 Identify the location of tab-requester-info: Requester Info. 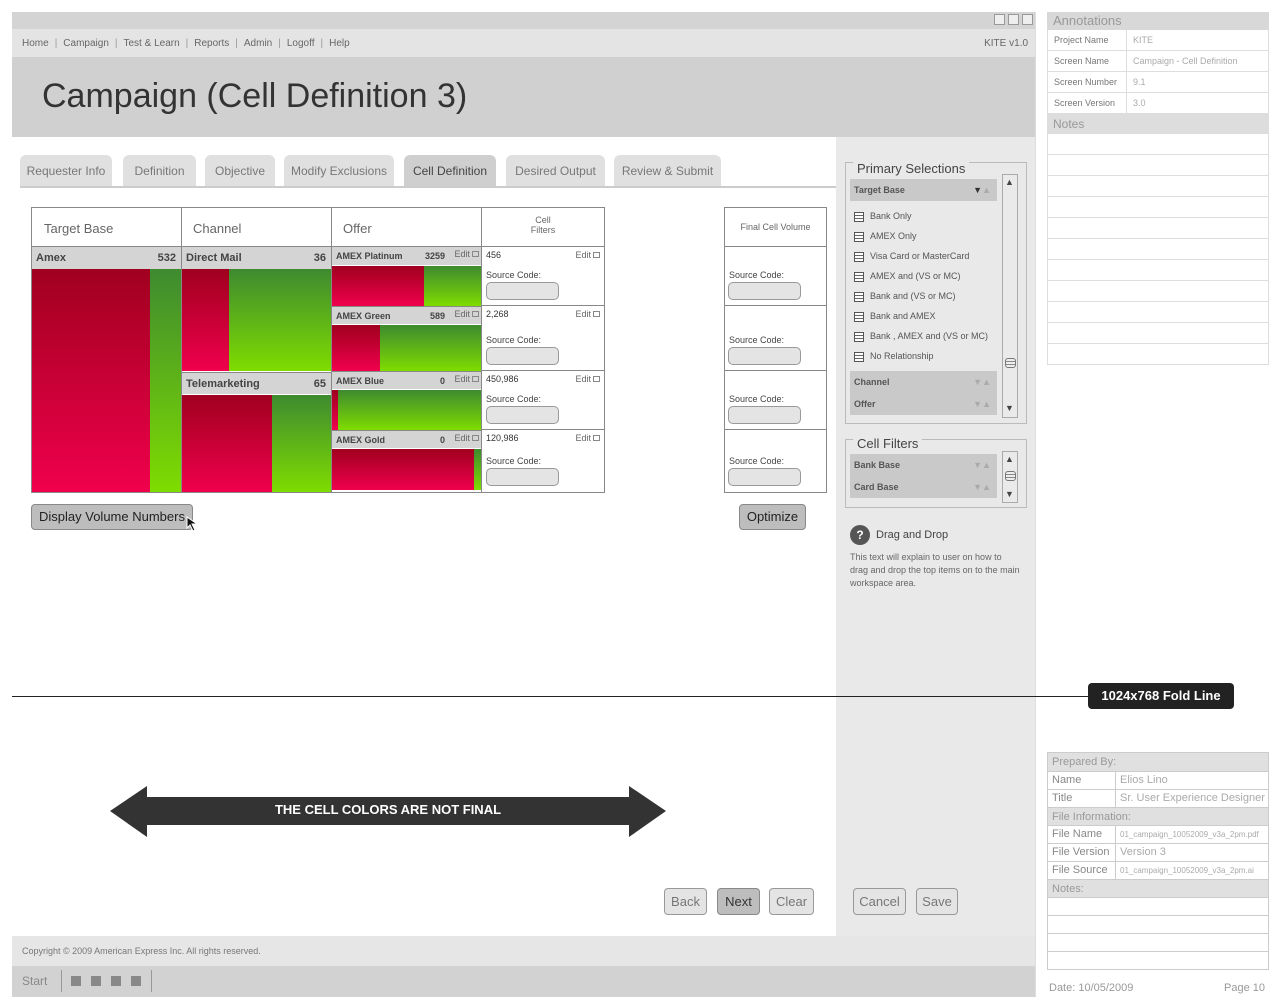
(66, 171).